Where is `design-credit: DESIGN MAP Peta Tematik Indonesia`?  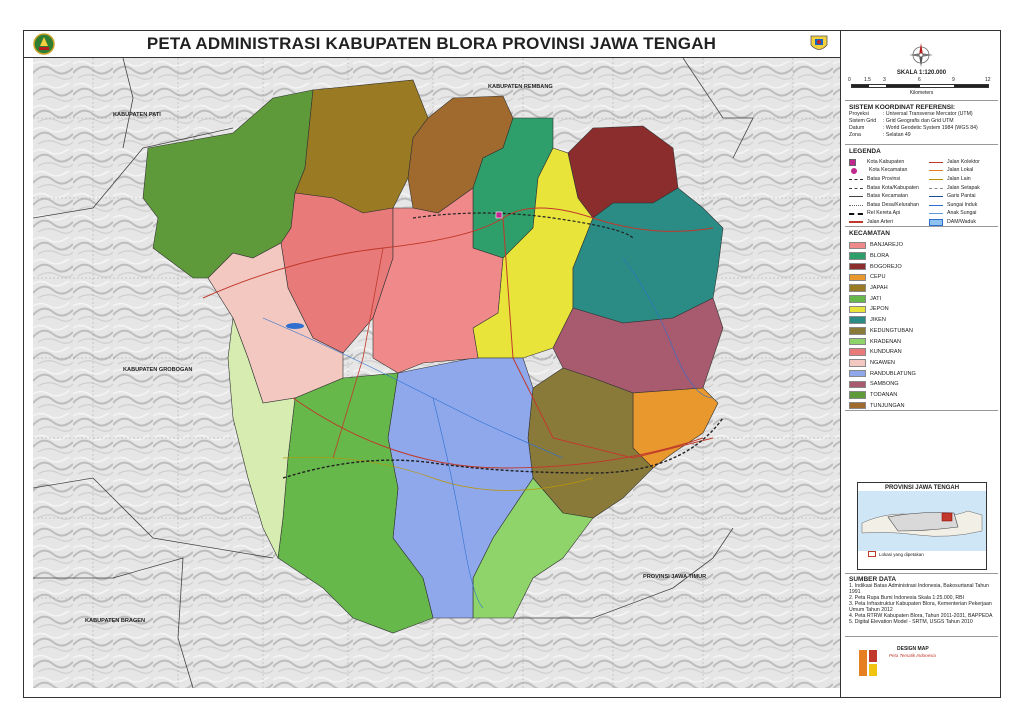 design-credit: DESIGN MAP Peta Tematik Indonesia is located at coordinates (922, 667).